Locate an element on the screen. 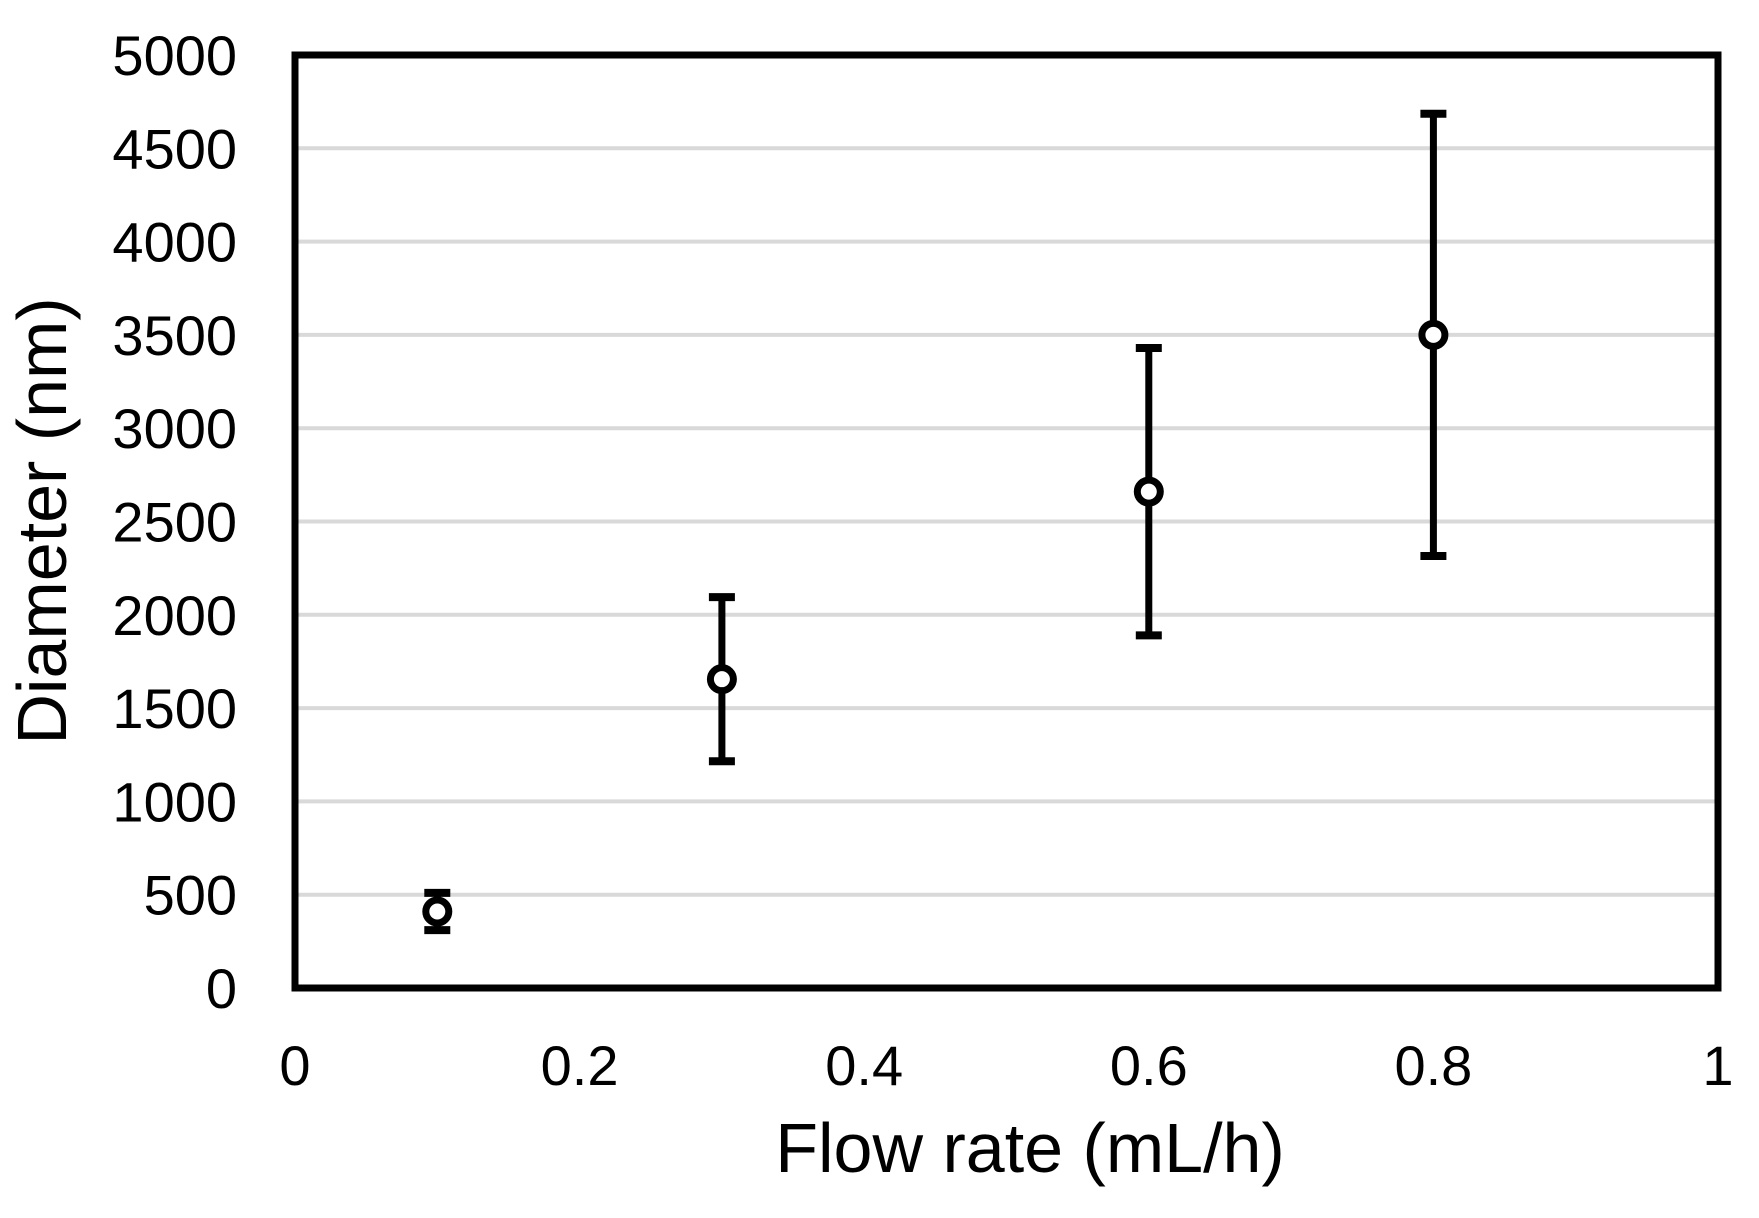 The image size is (1759, 1218). x-tick-label: 0.8 is located at coordinates (1433, 1065).